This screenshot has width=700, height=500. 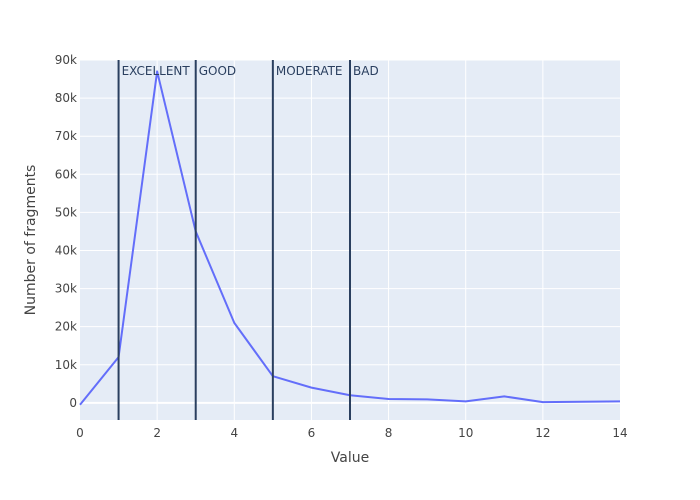 What do you see at coordinates (234, 433) in the screenshot?
I see `x-tick-label: 4` at bounding box center [234, 433].